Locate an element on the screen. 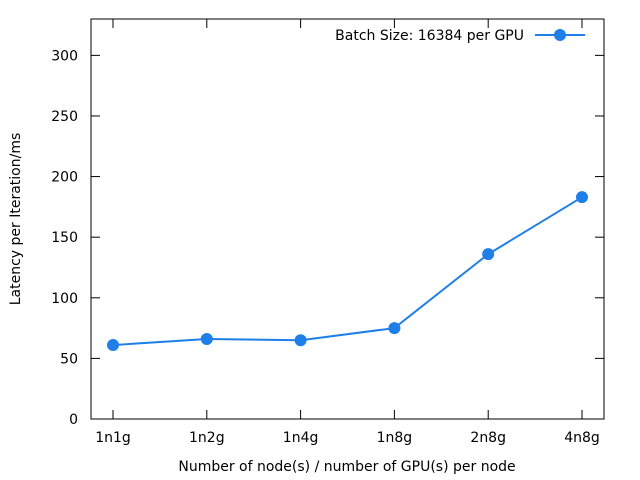 This screenshot has height=480, width=640. x-tick-label: 1n1g is located at coordinates (113, 438).